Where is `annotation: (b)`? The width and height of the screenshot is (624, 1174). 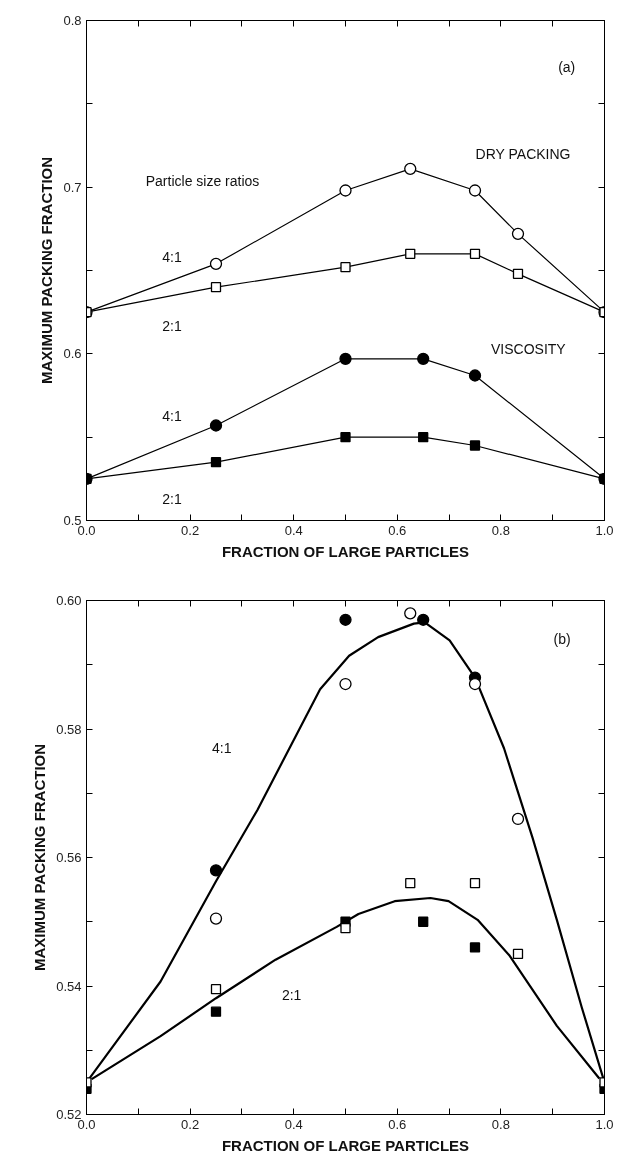 annotation: (b) is located at coordinates (562, 639).